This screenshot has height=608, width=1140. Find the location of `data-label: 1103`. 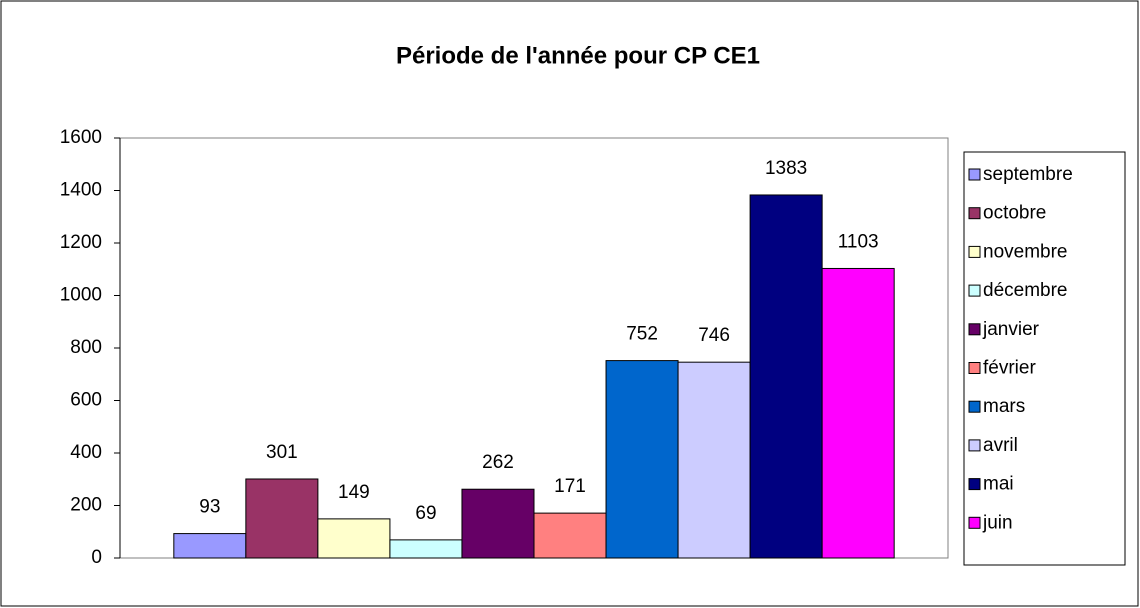

data-label: 1103 is located at coordinates (858, 241).